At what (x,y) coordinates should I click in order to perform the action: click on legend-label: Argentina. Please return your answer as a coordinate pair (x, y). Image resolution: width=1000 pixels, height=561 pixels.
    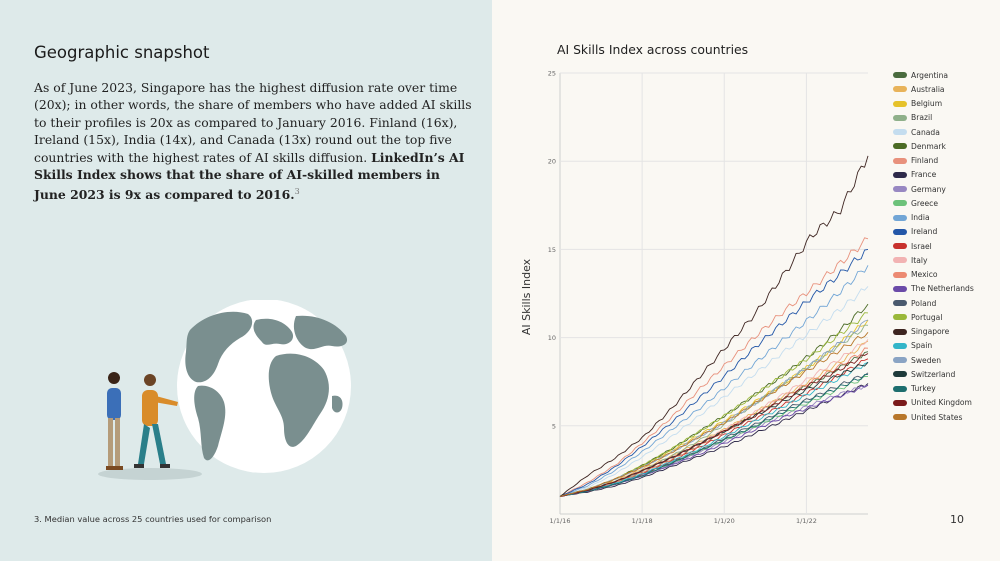
    Looking at the image, I should click on (930, 75).